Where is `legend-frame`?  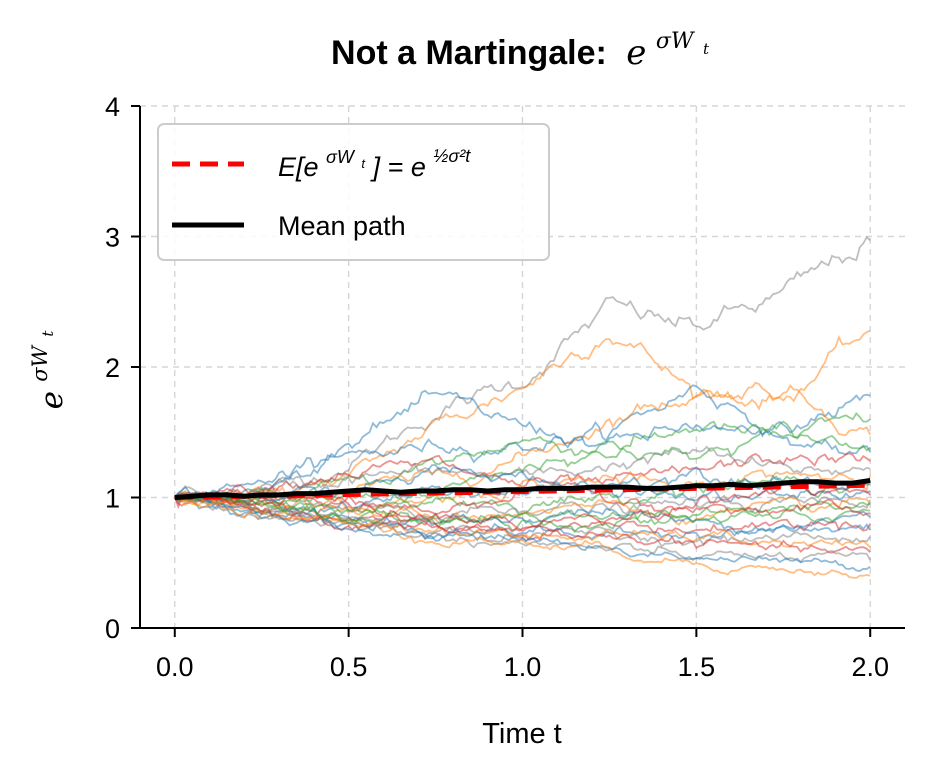 legend-frame is located at coordinates (353, 192).